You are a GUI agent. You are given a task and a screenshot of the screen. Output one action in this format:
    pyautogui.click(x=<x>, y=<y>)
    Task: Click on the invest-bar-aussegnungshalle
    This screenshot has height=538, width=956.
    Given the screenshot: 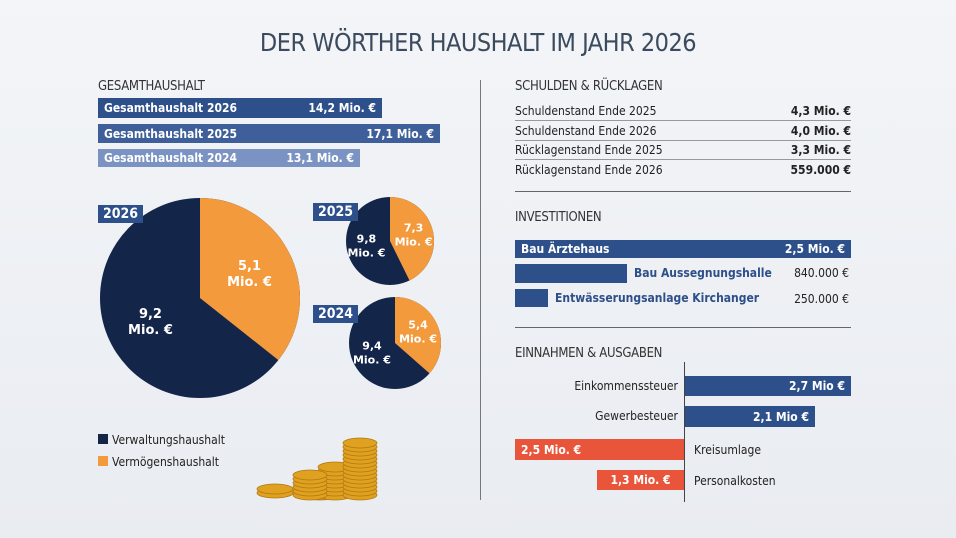 What is the action you would take?
    pyautogui.click(x=571, y=273)
    